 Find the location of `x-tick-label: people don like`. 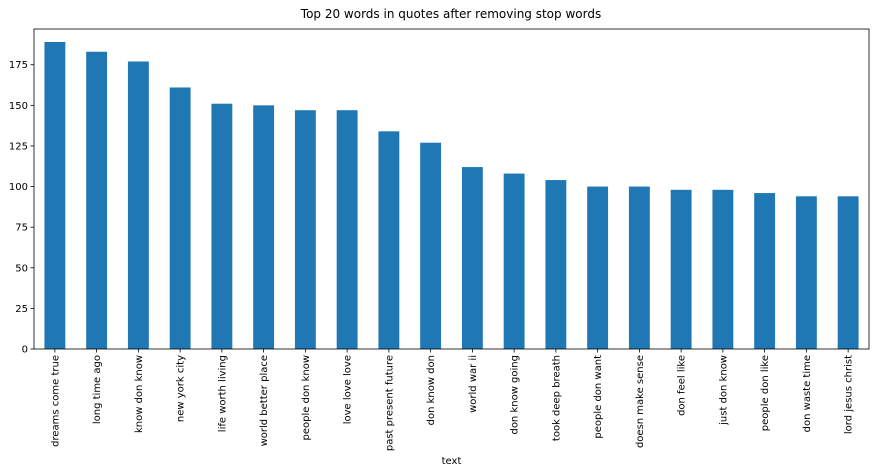

x-tick-label: people don like is located at coordinates (765, 393).